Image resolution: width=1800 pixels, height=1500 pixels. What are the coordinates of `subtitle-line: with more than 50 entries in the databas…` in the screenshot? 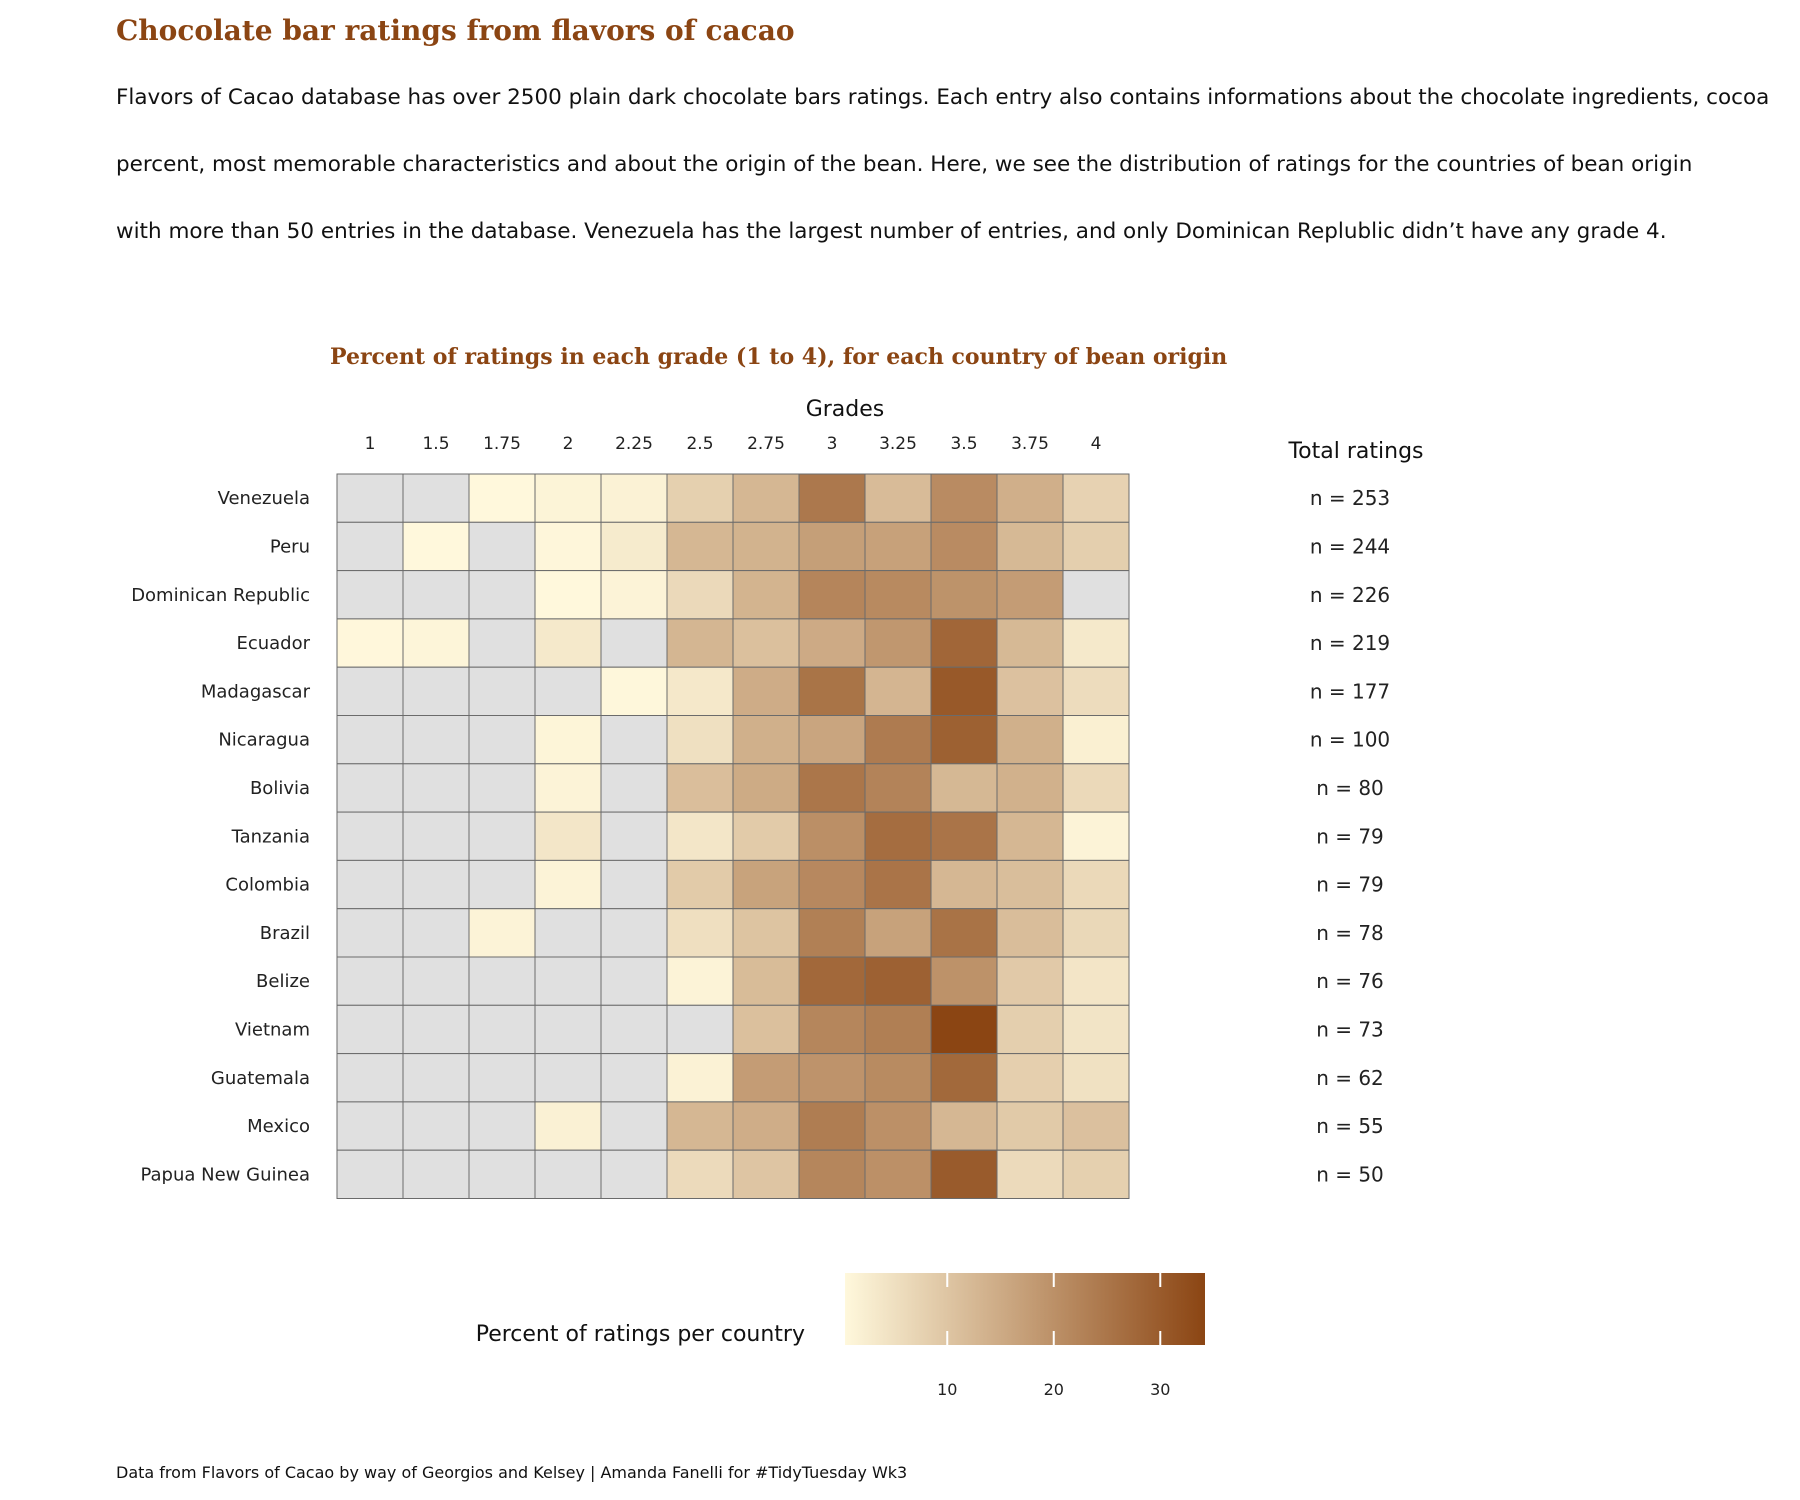 It's located at (891, 231).